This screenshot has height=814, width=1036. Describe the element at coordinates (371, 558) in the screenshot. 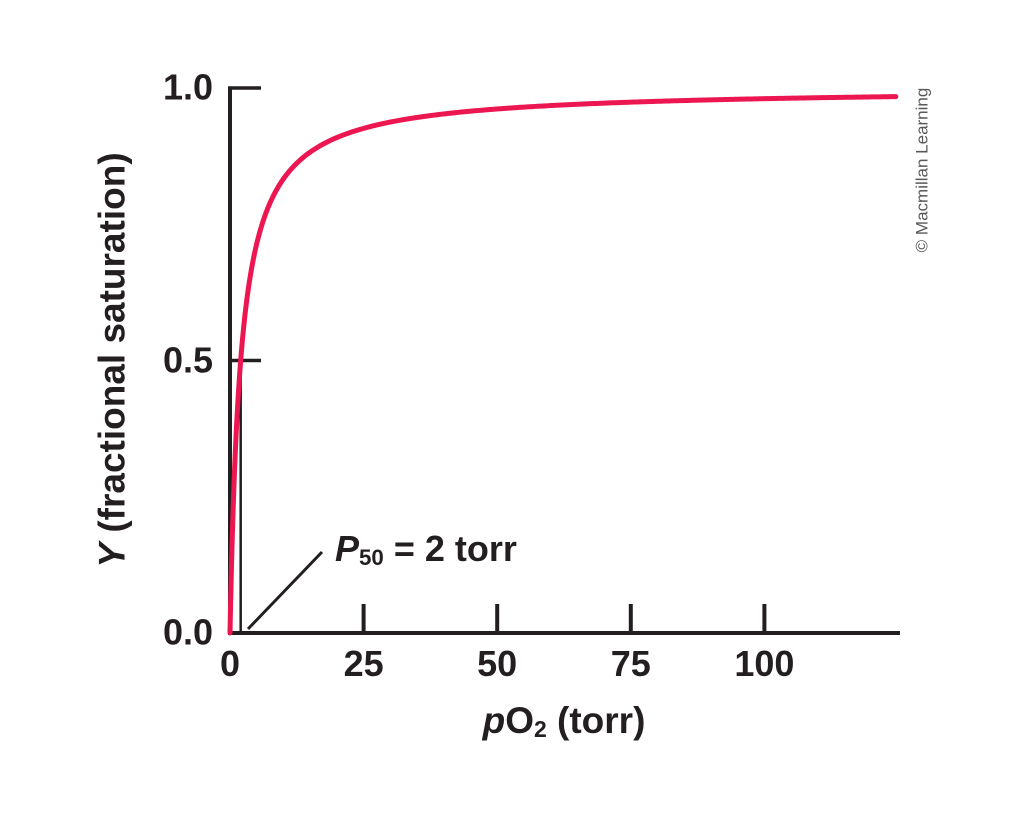

I see `p50-annotation-subscript: 50` at that location.